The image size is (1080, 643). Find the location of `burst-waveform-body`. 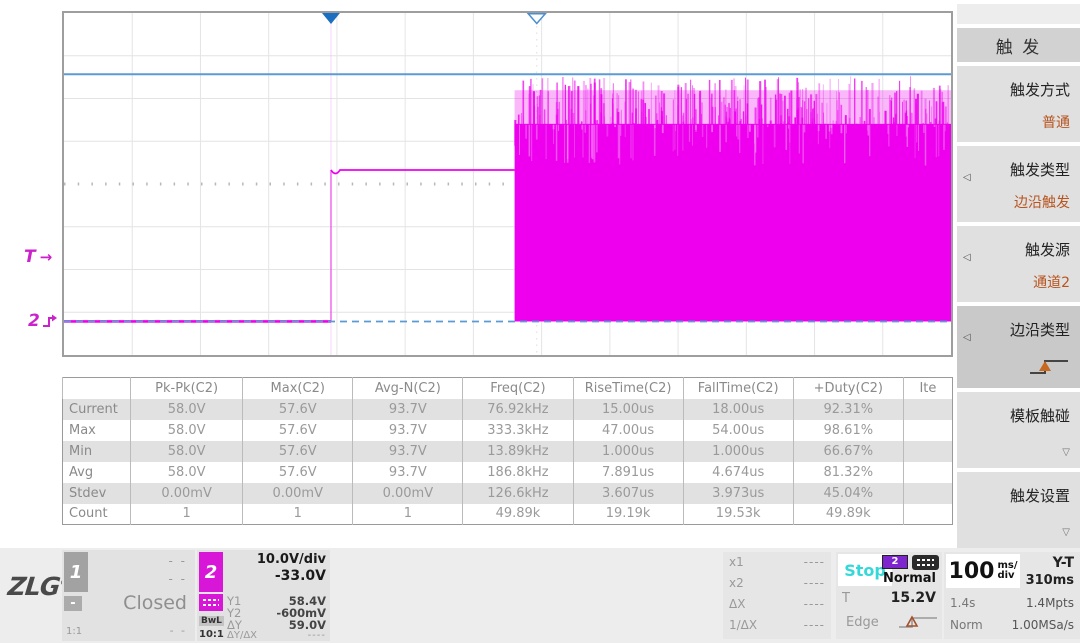

burst-waveform-body is located at coordinates (732, 222).